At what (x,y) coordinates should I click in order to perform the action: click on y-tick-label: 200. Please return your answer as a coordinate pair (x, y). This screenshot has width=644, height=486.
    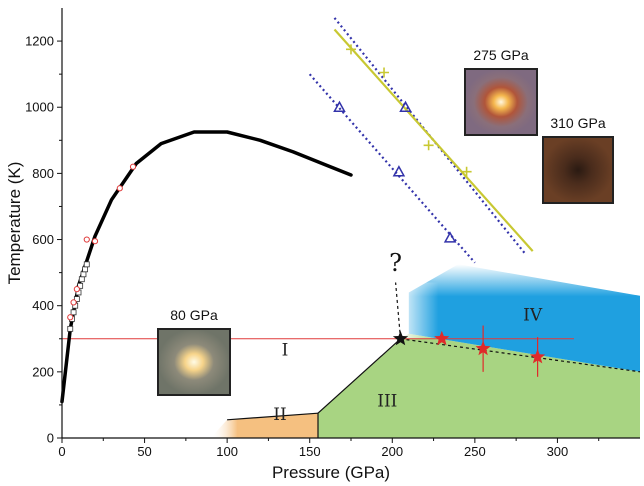
    Looking at the image, I should click on (43, 371).